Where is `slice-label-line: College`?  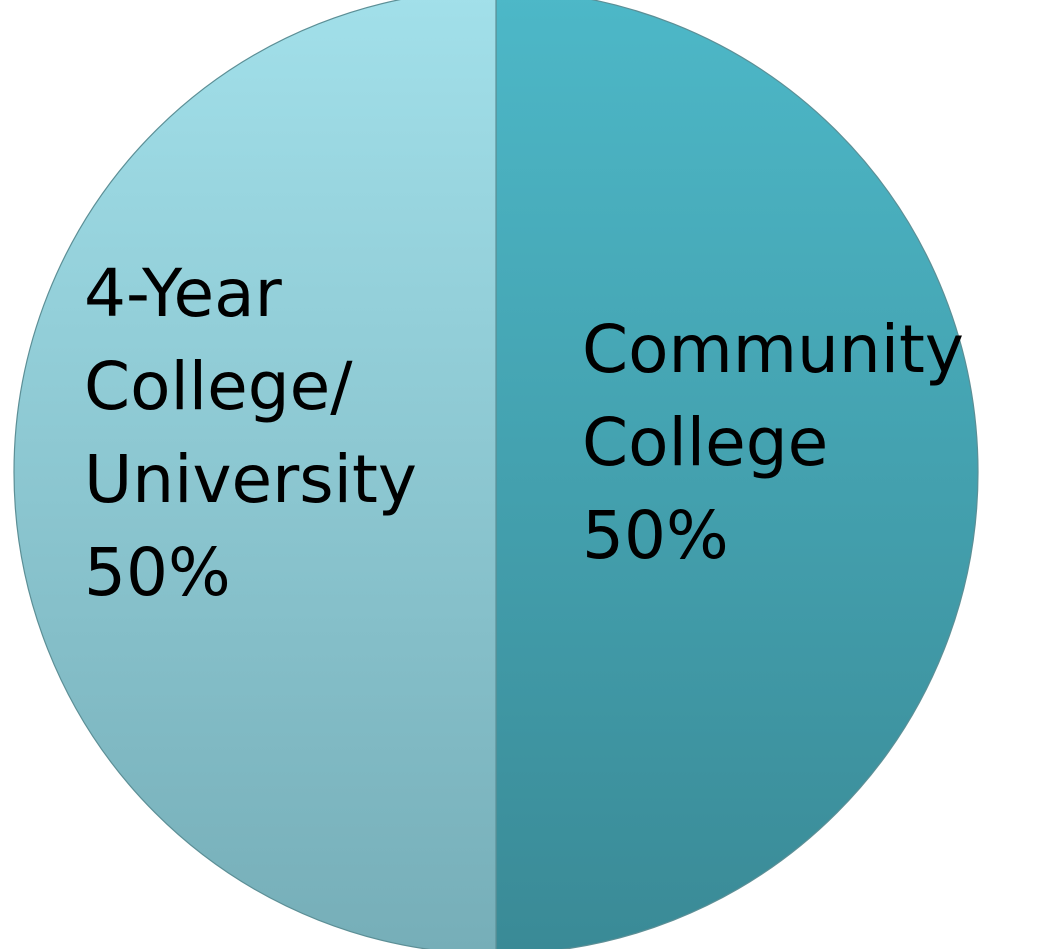 slice-label-line: College is located at coordinates (705, 442).